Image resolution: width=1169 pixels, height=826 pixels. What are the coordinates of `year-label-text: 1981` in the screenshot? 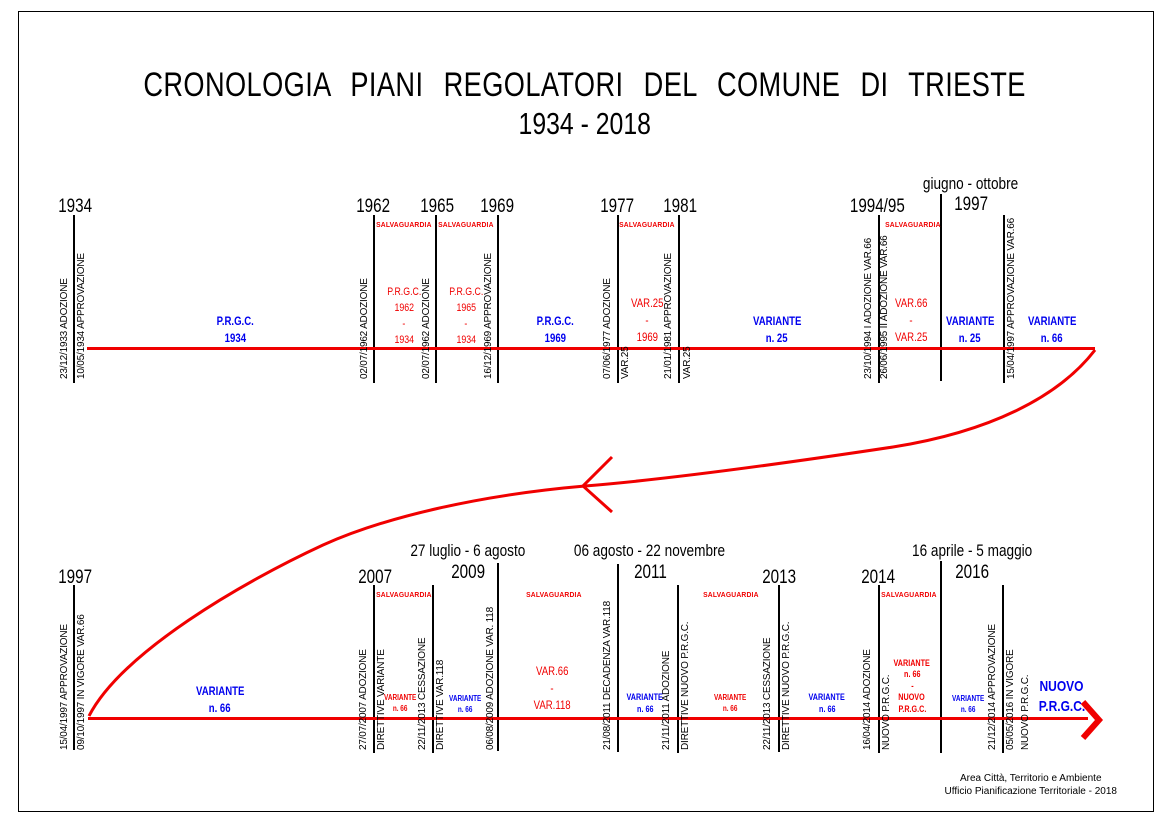 It's located at (680, 206).